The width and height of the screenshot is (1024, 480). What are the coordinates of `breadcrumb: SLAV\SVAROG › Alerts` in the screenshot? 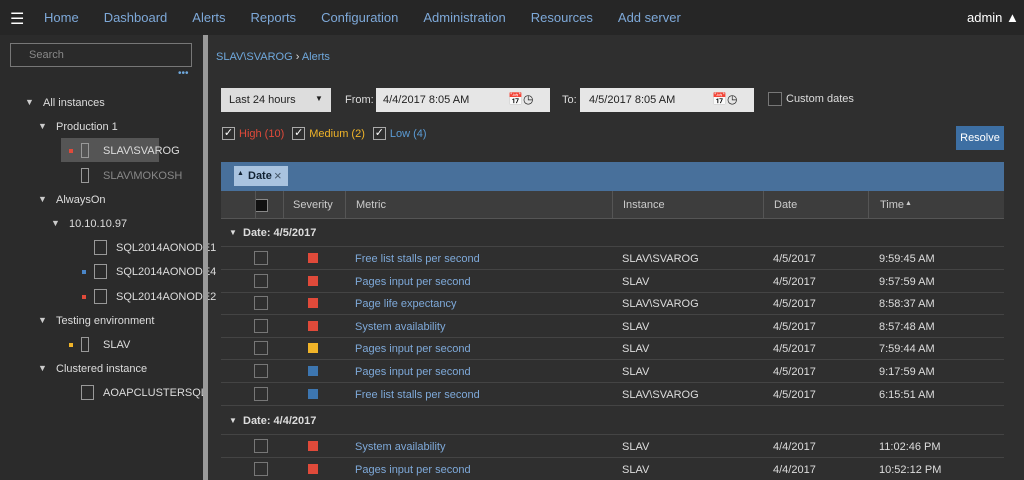 It's located at (273, 57).